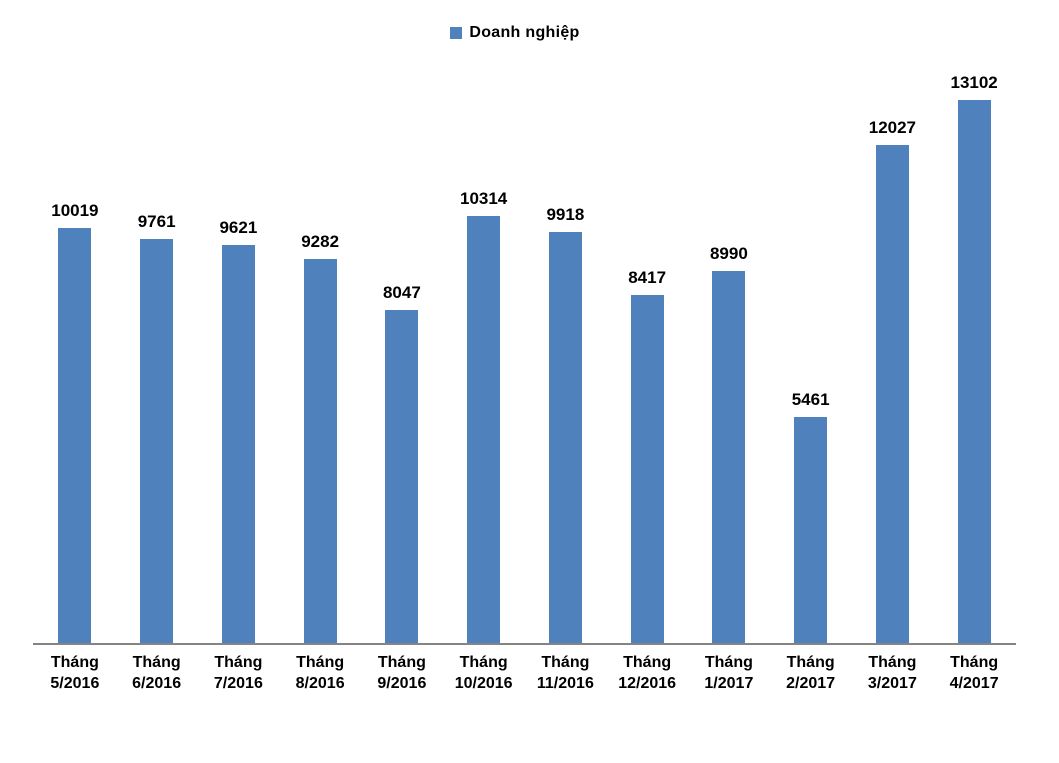 Image resolution: width=1059 pixels, height=763 pixels. Describe the element at coordinates (647, 673) in the screenshot. I see `x-axis-tick: Tháng 12/2016` at that location.